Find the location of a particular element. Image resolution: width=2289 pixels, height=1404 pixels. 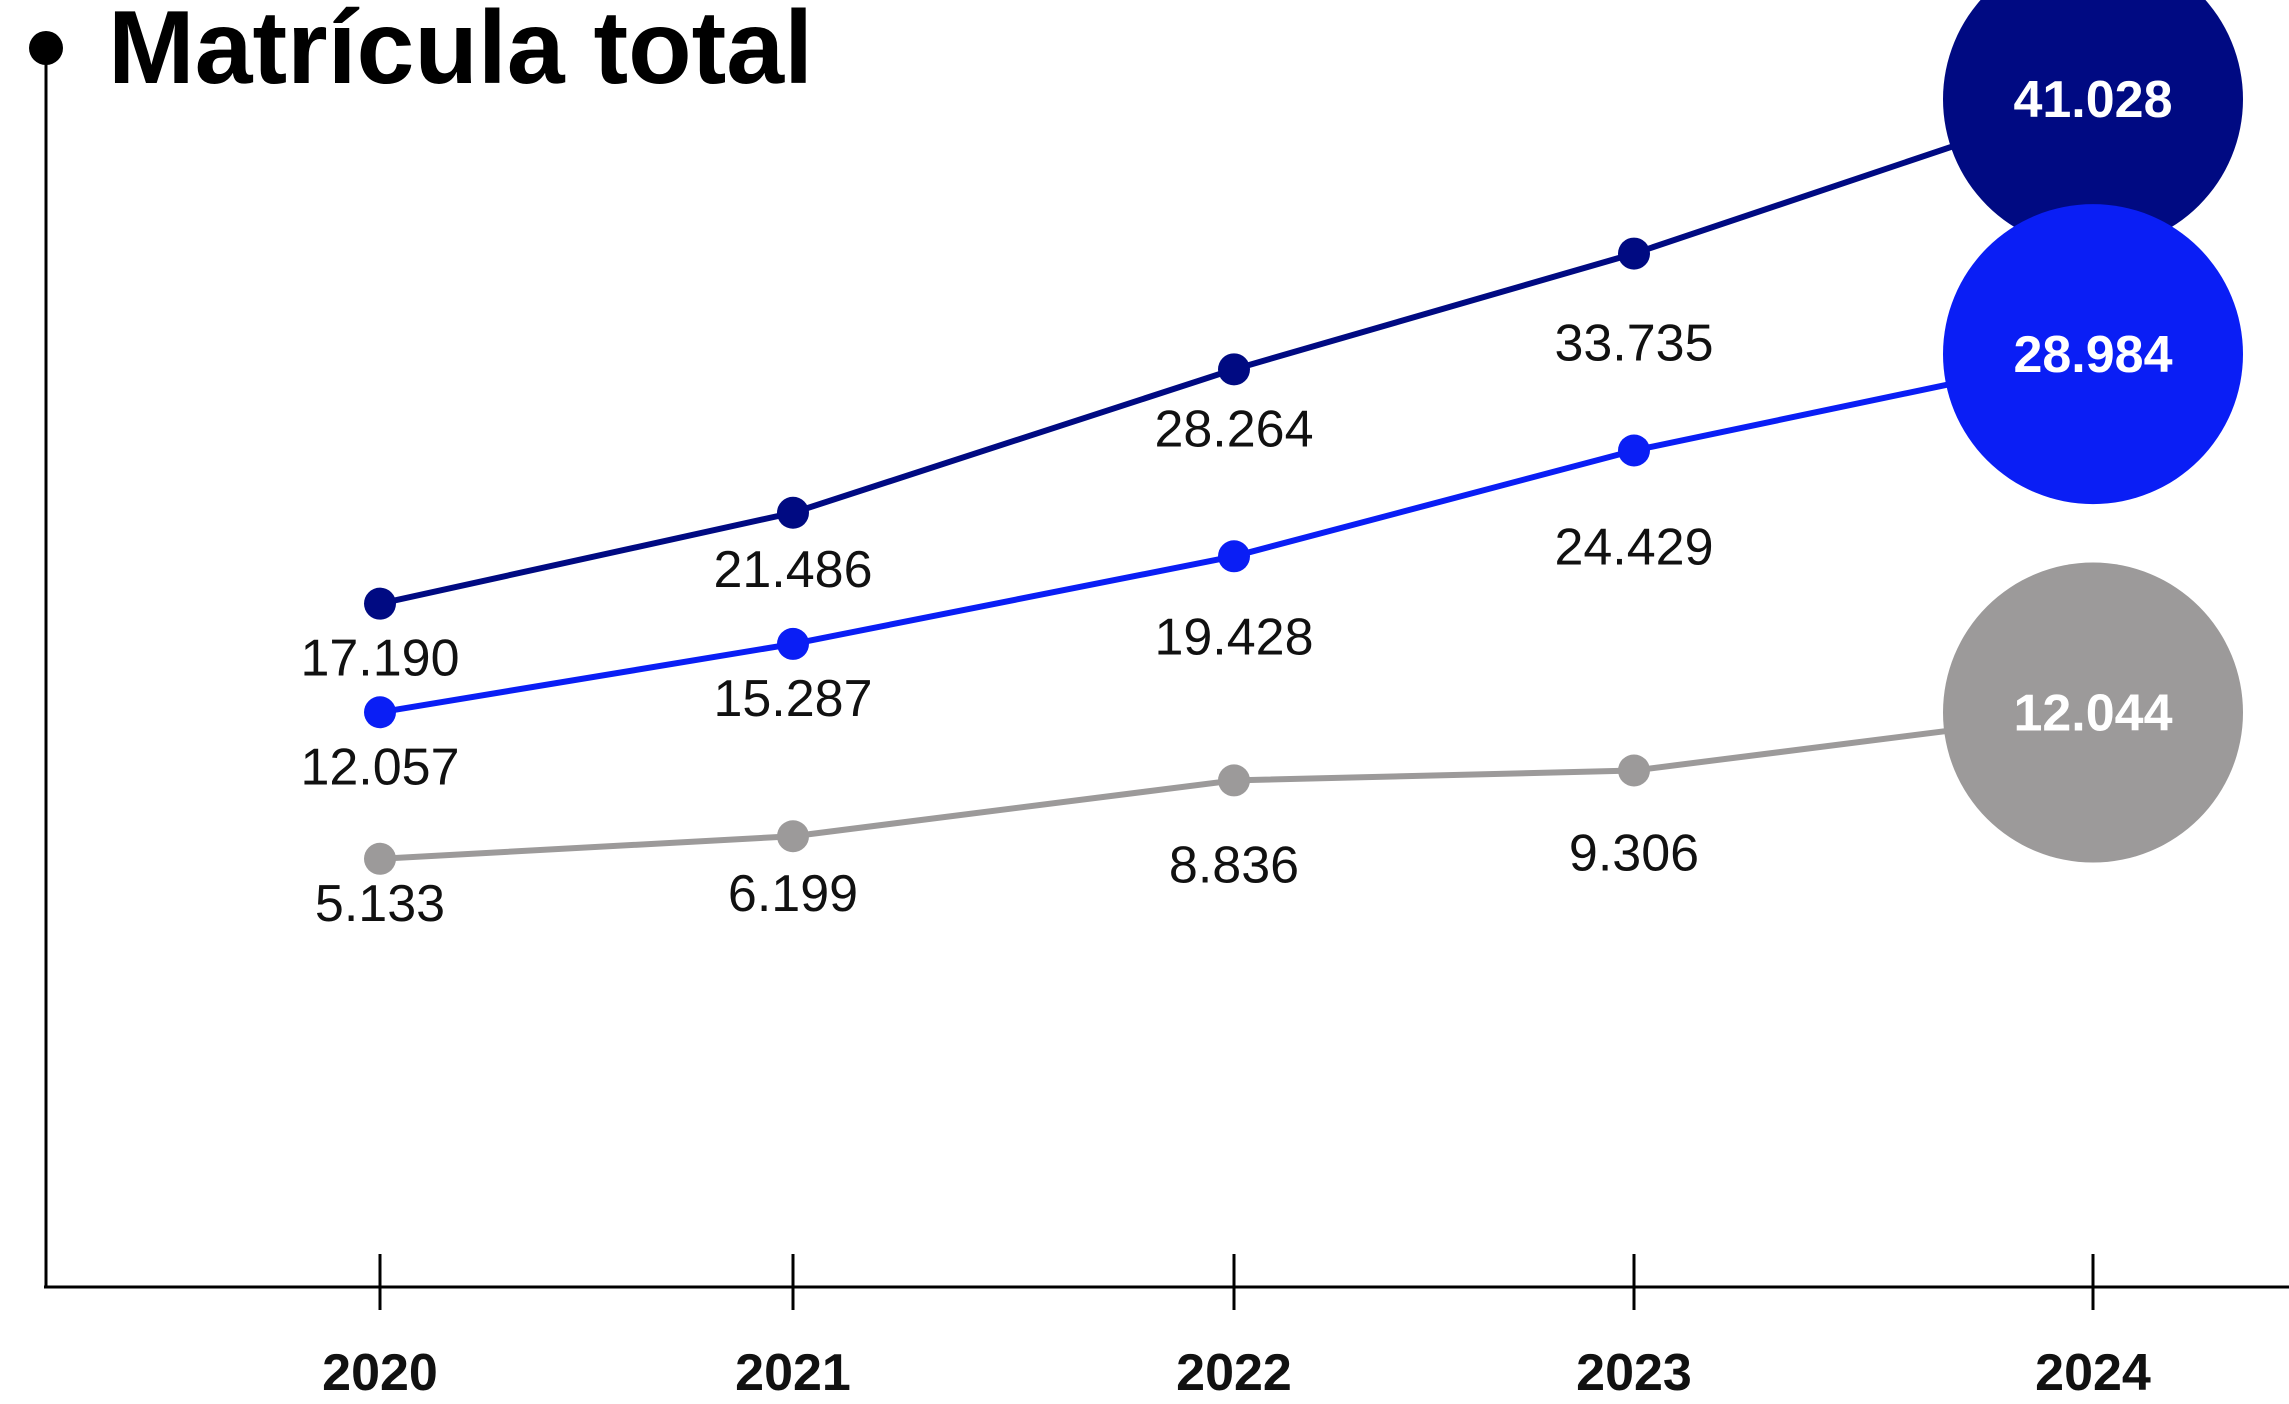

series-1-point-2022 is located at coordinates (1234, 556).